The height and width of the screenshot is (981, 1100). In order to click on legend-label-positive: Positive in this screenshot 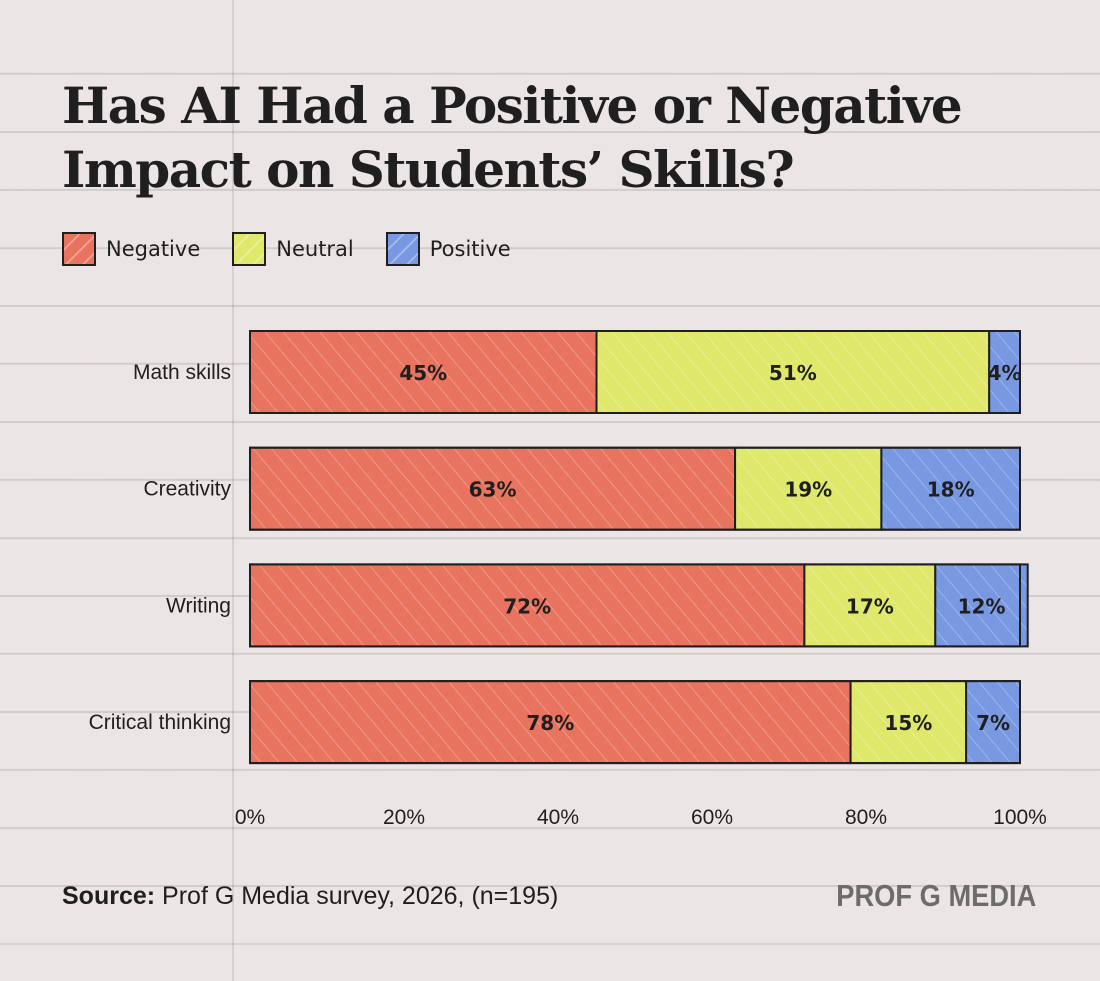, I will do `click(470, 249)`.